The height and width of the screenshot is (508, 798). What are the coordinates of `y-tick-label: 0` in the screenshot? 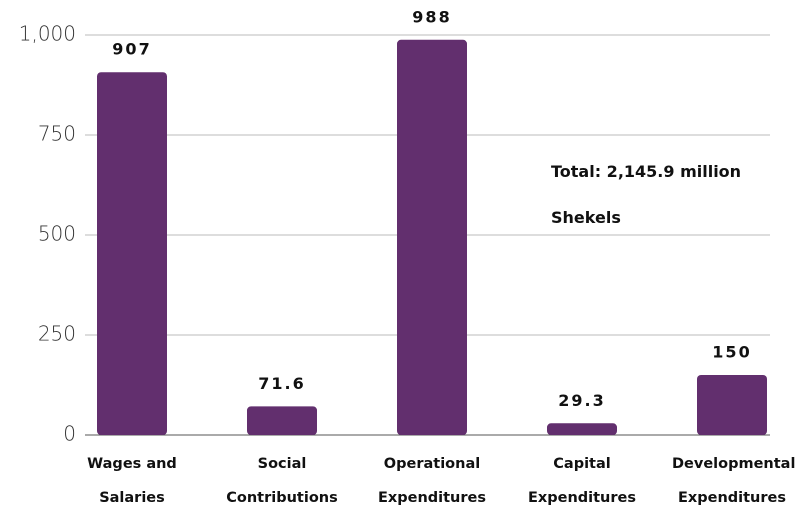 It's located at (69, 434).